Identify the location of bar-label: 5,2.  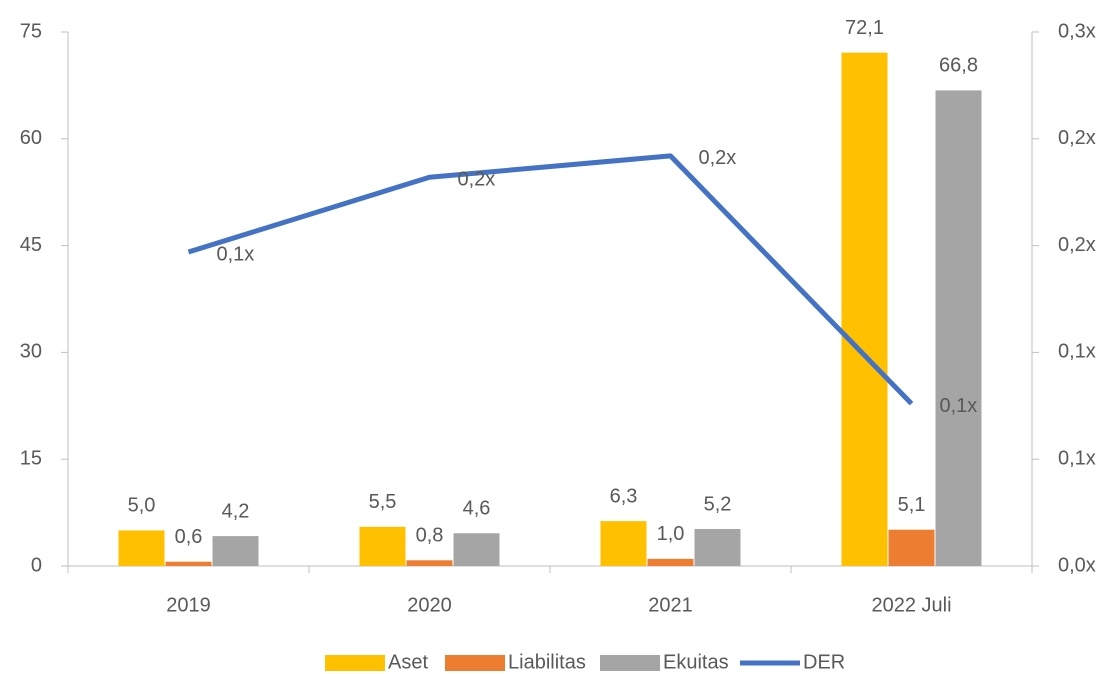
(718, 504).